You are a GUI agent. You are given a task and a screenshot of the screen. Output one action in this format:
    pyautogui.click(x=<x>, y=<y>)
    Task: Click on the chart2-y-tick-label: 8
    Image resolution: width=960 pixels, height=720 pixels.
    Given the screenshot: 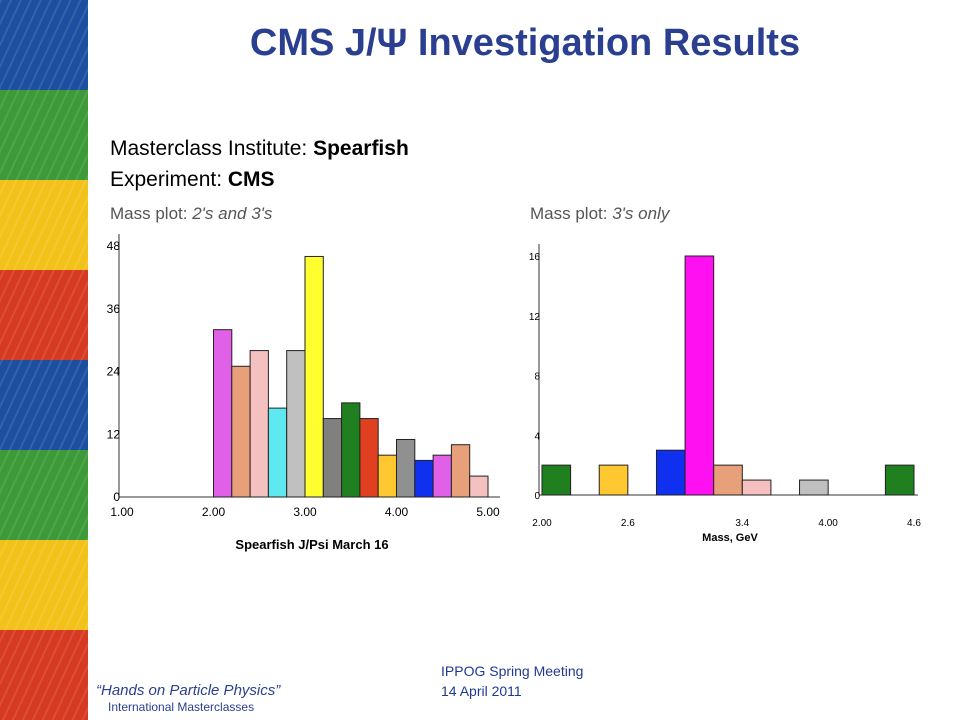 What is the action you would take?
    pyautogui.click(x=537, y=377)
    